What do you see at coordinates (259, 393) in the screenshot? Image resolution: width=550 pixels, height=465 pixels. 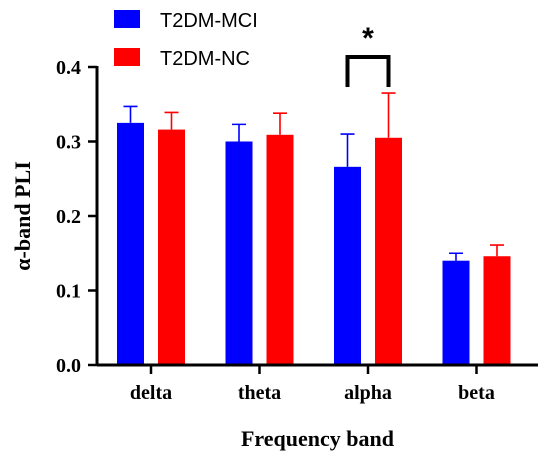 I see `x-tick-label: theta` at bounding box center [259, 393].